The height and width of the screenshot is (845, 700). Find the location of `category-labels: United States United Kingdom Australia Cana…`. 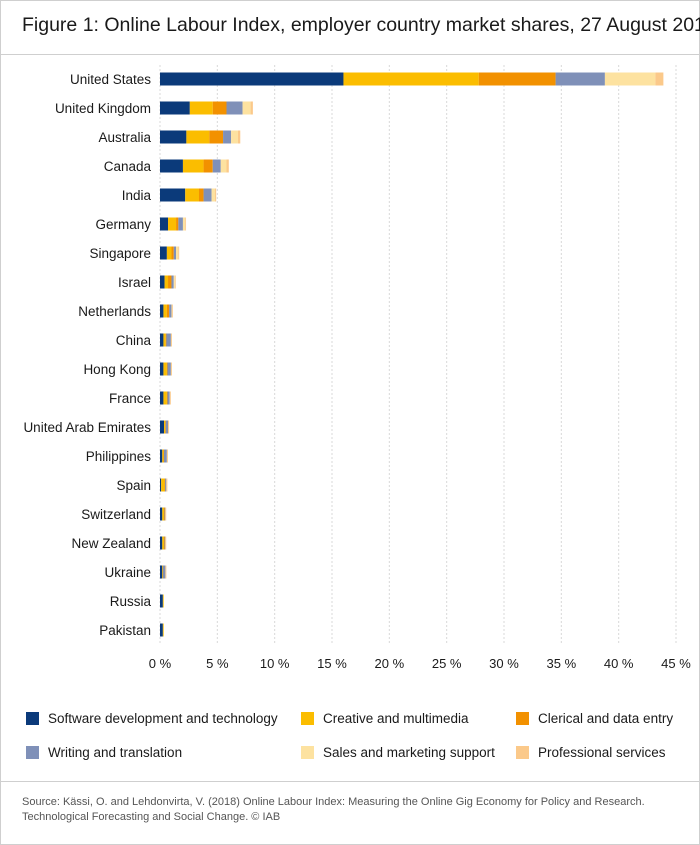

category-labels: United States United Kingdom Australia Cana… is located at coordinates (87, 355).